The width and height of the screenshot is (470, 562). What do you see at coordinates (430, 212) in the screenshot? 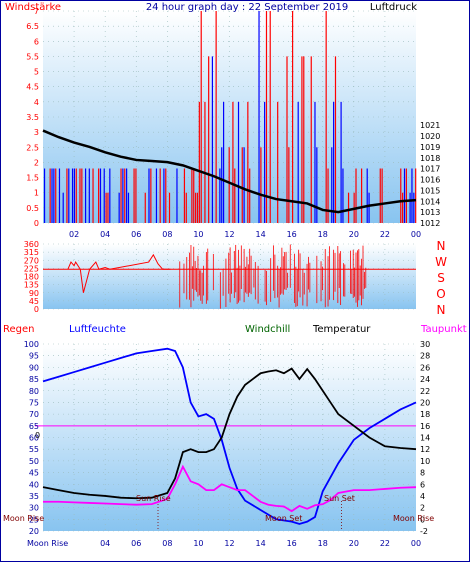
I see `pressure-tick-label: 1013` at bounding box center [430, 212].